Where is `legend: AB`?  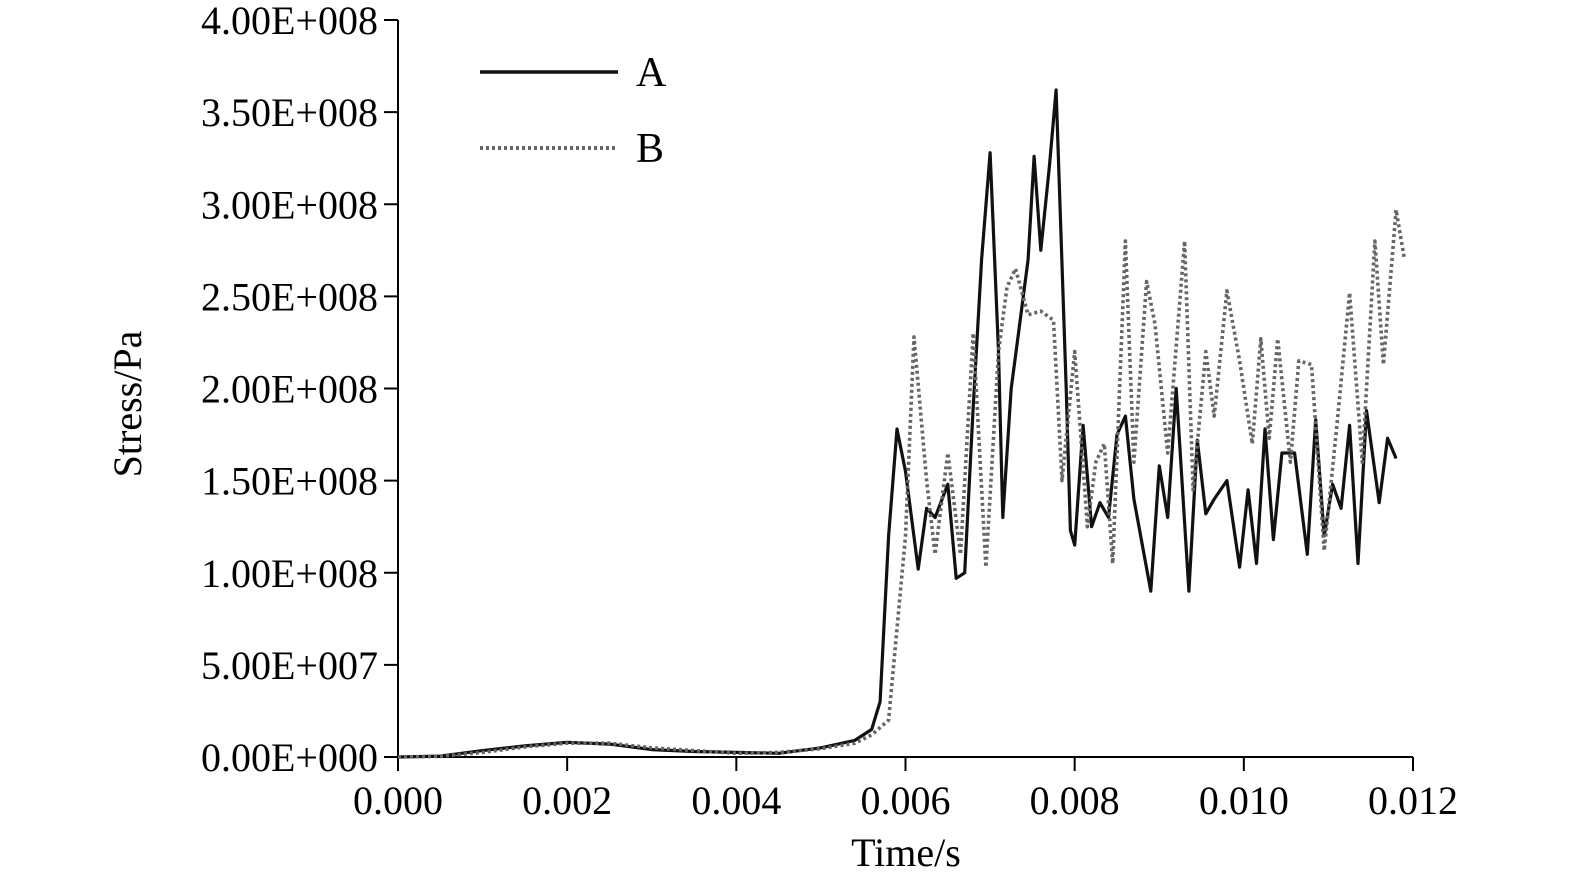
legend: AB is located at coordinates (573, 111).